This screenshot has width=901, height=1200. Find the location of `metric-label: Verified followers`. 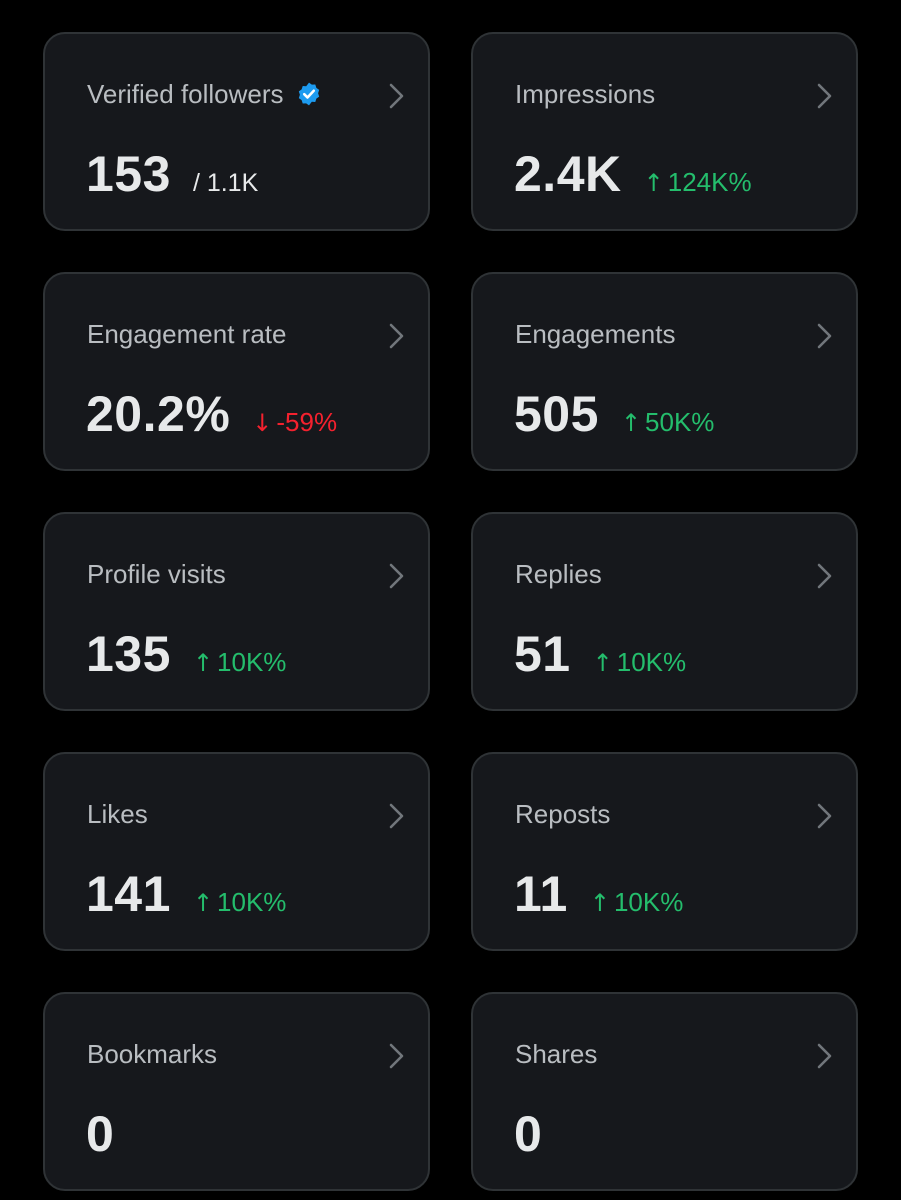

metric-label: Verified followers is located at coordinates (185, 94).